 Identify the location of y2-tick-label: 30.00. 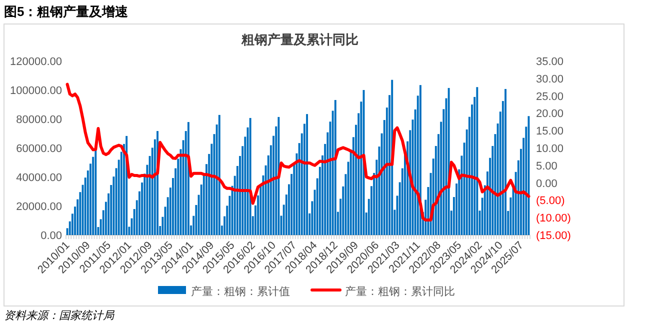
(550, 79).